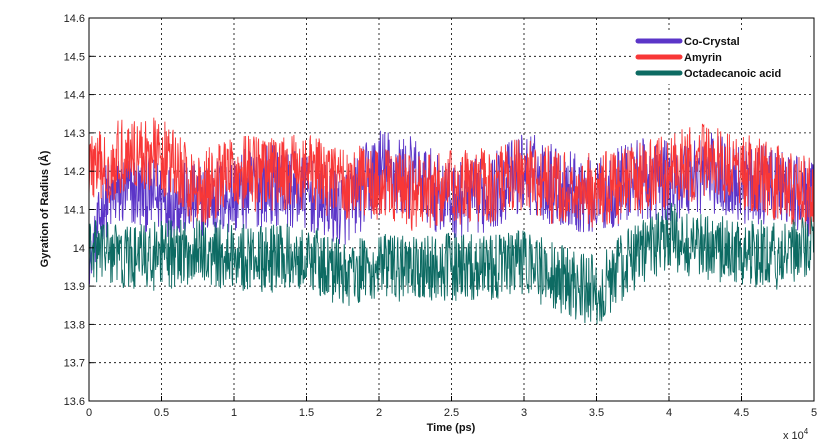  What do you see at coordinates (524, 413) in the screenshot?
I see `x-tick-label: 3` at bounding box center [524, 413].